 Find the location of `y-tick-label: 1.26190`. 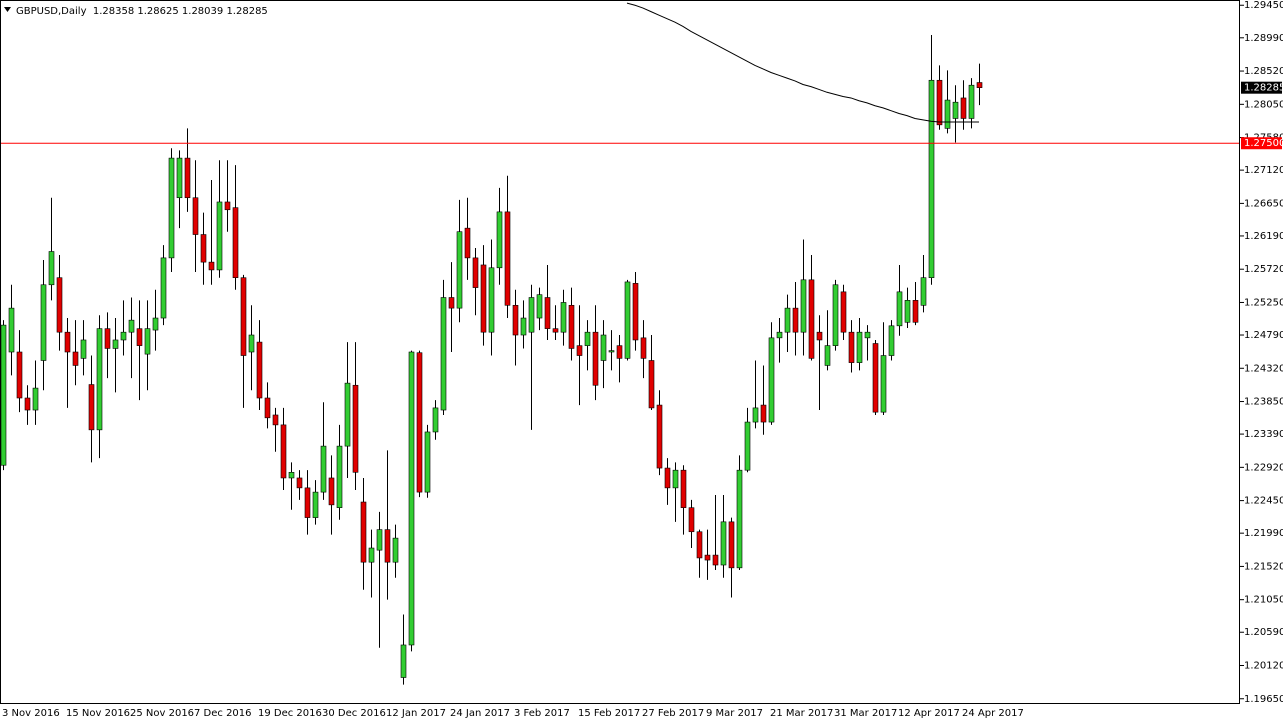

y-tick-label: 1.26190 is located at coordinates (1263, 236).